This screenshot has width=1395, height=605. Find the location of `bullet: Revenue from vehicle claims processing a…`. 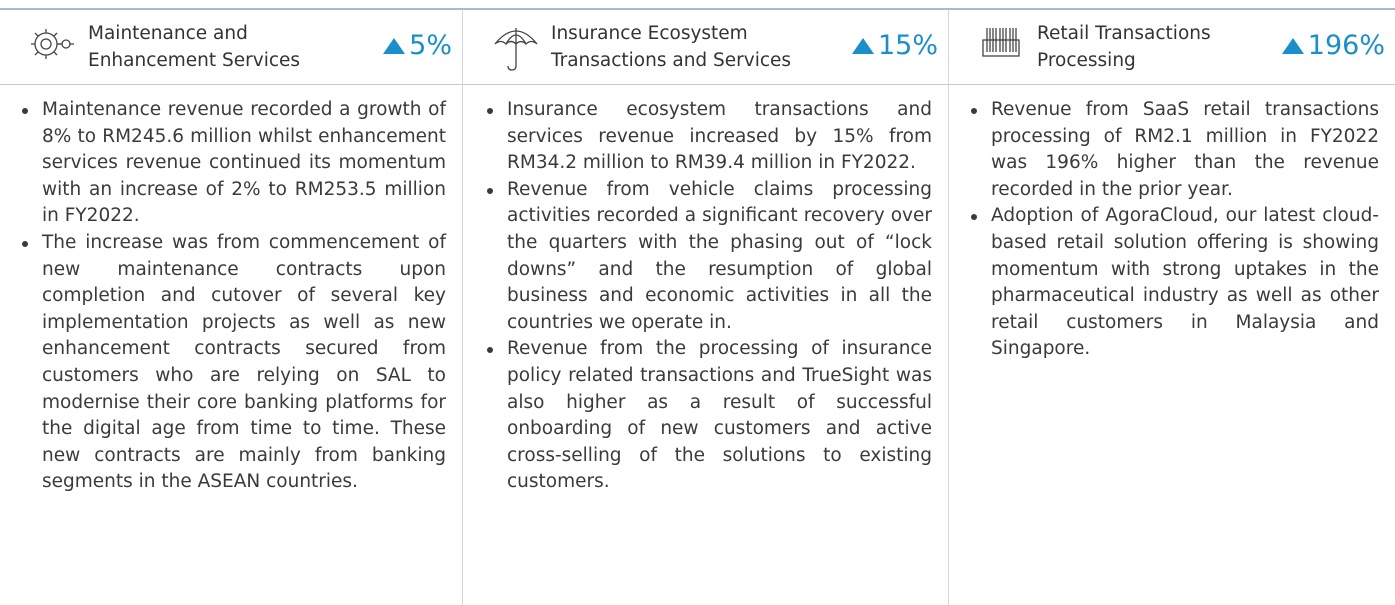

bullet: Revenue from vehicle claims processing a… is located at coordinates (709, 257).